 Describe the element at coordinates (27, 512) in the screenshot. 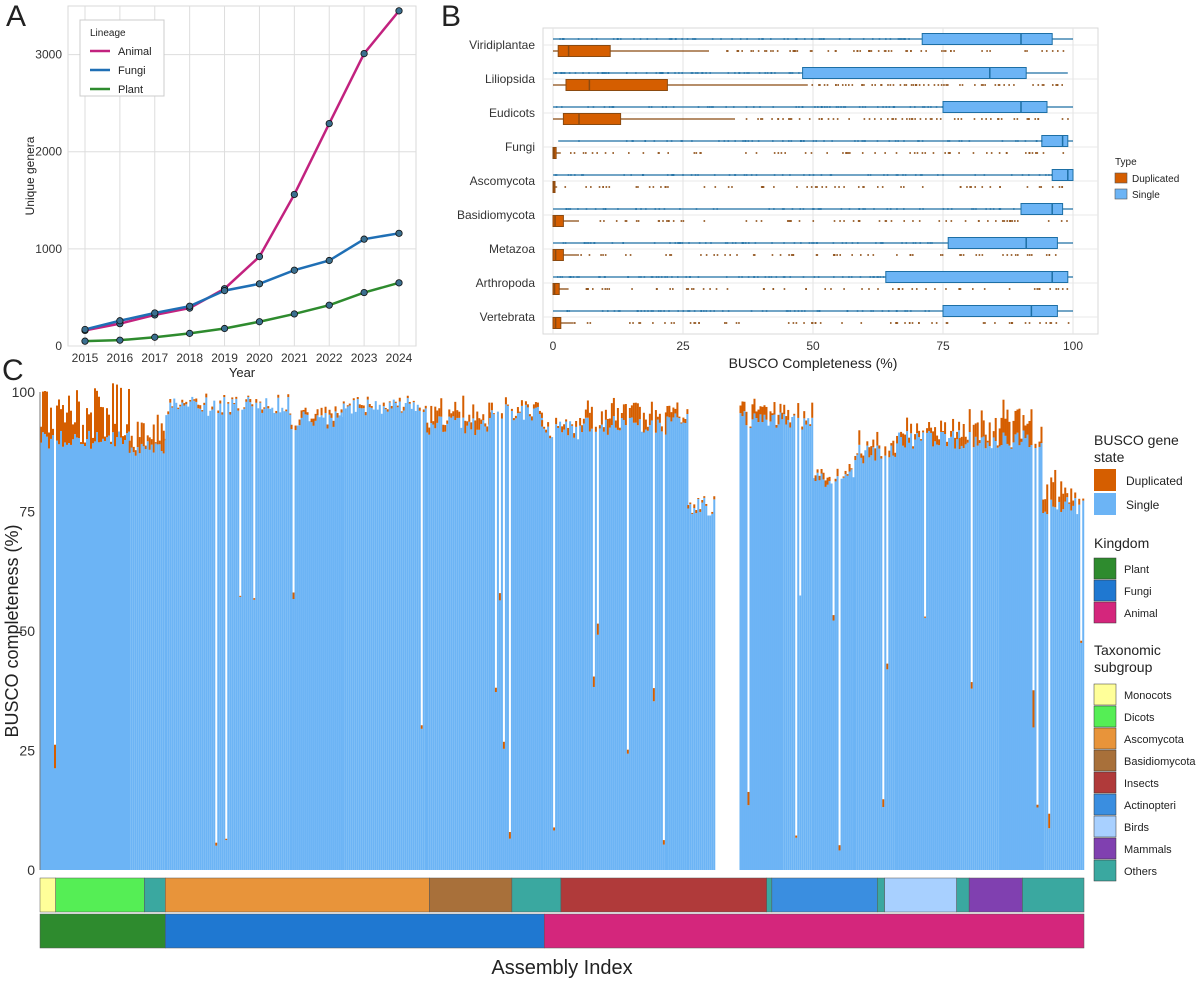

I see `y-tick-label: 75` at that location.